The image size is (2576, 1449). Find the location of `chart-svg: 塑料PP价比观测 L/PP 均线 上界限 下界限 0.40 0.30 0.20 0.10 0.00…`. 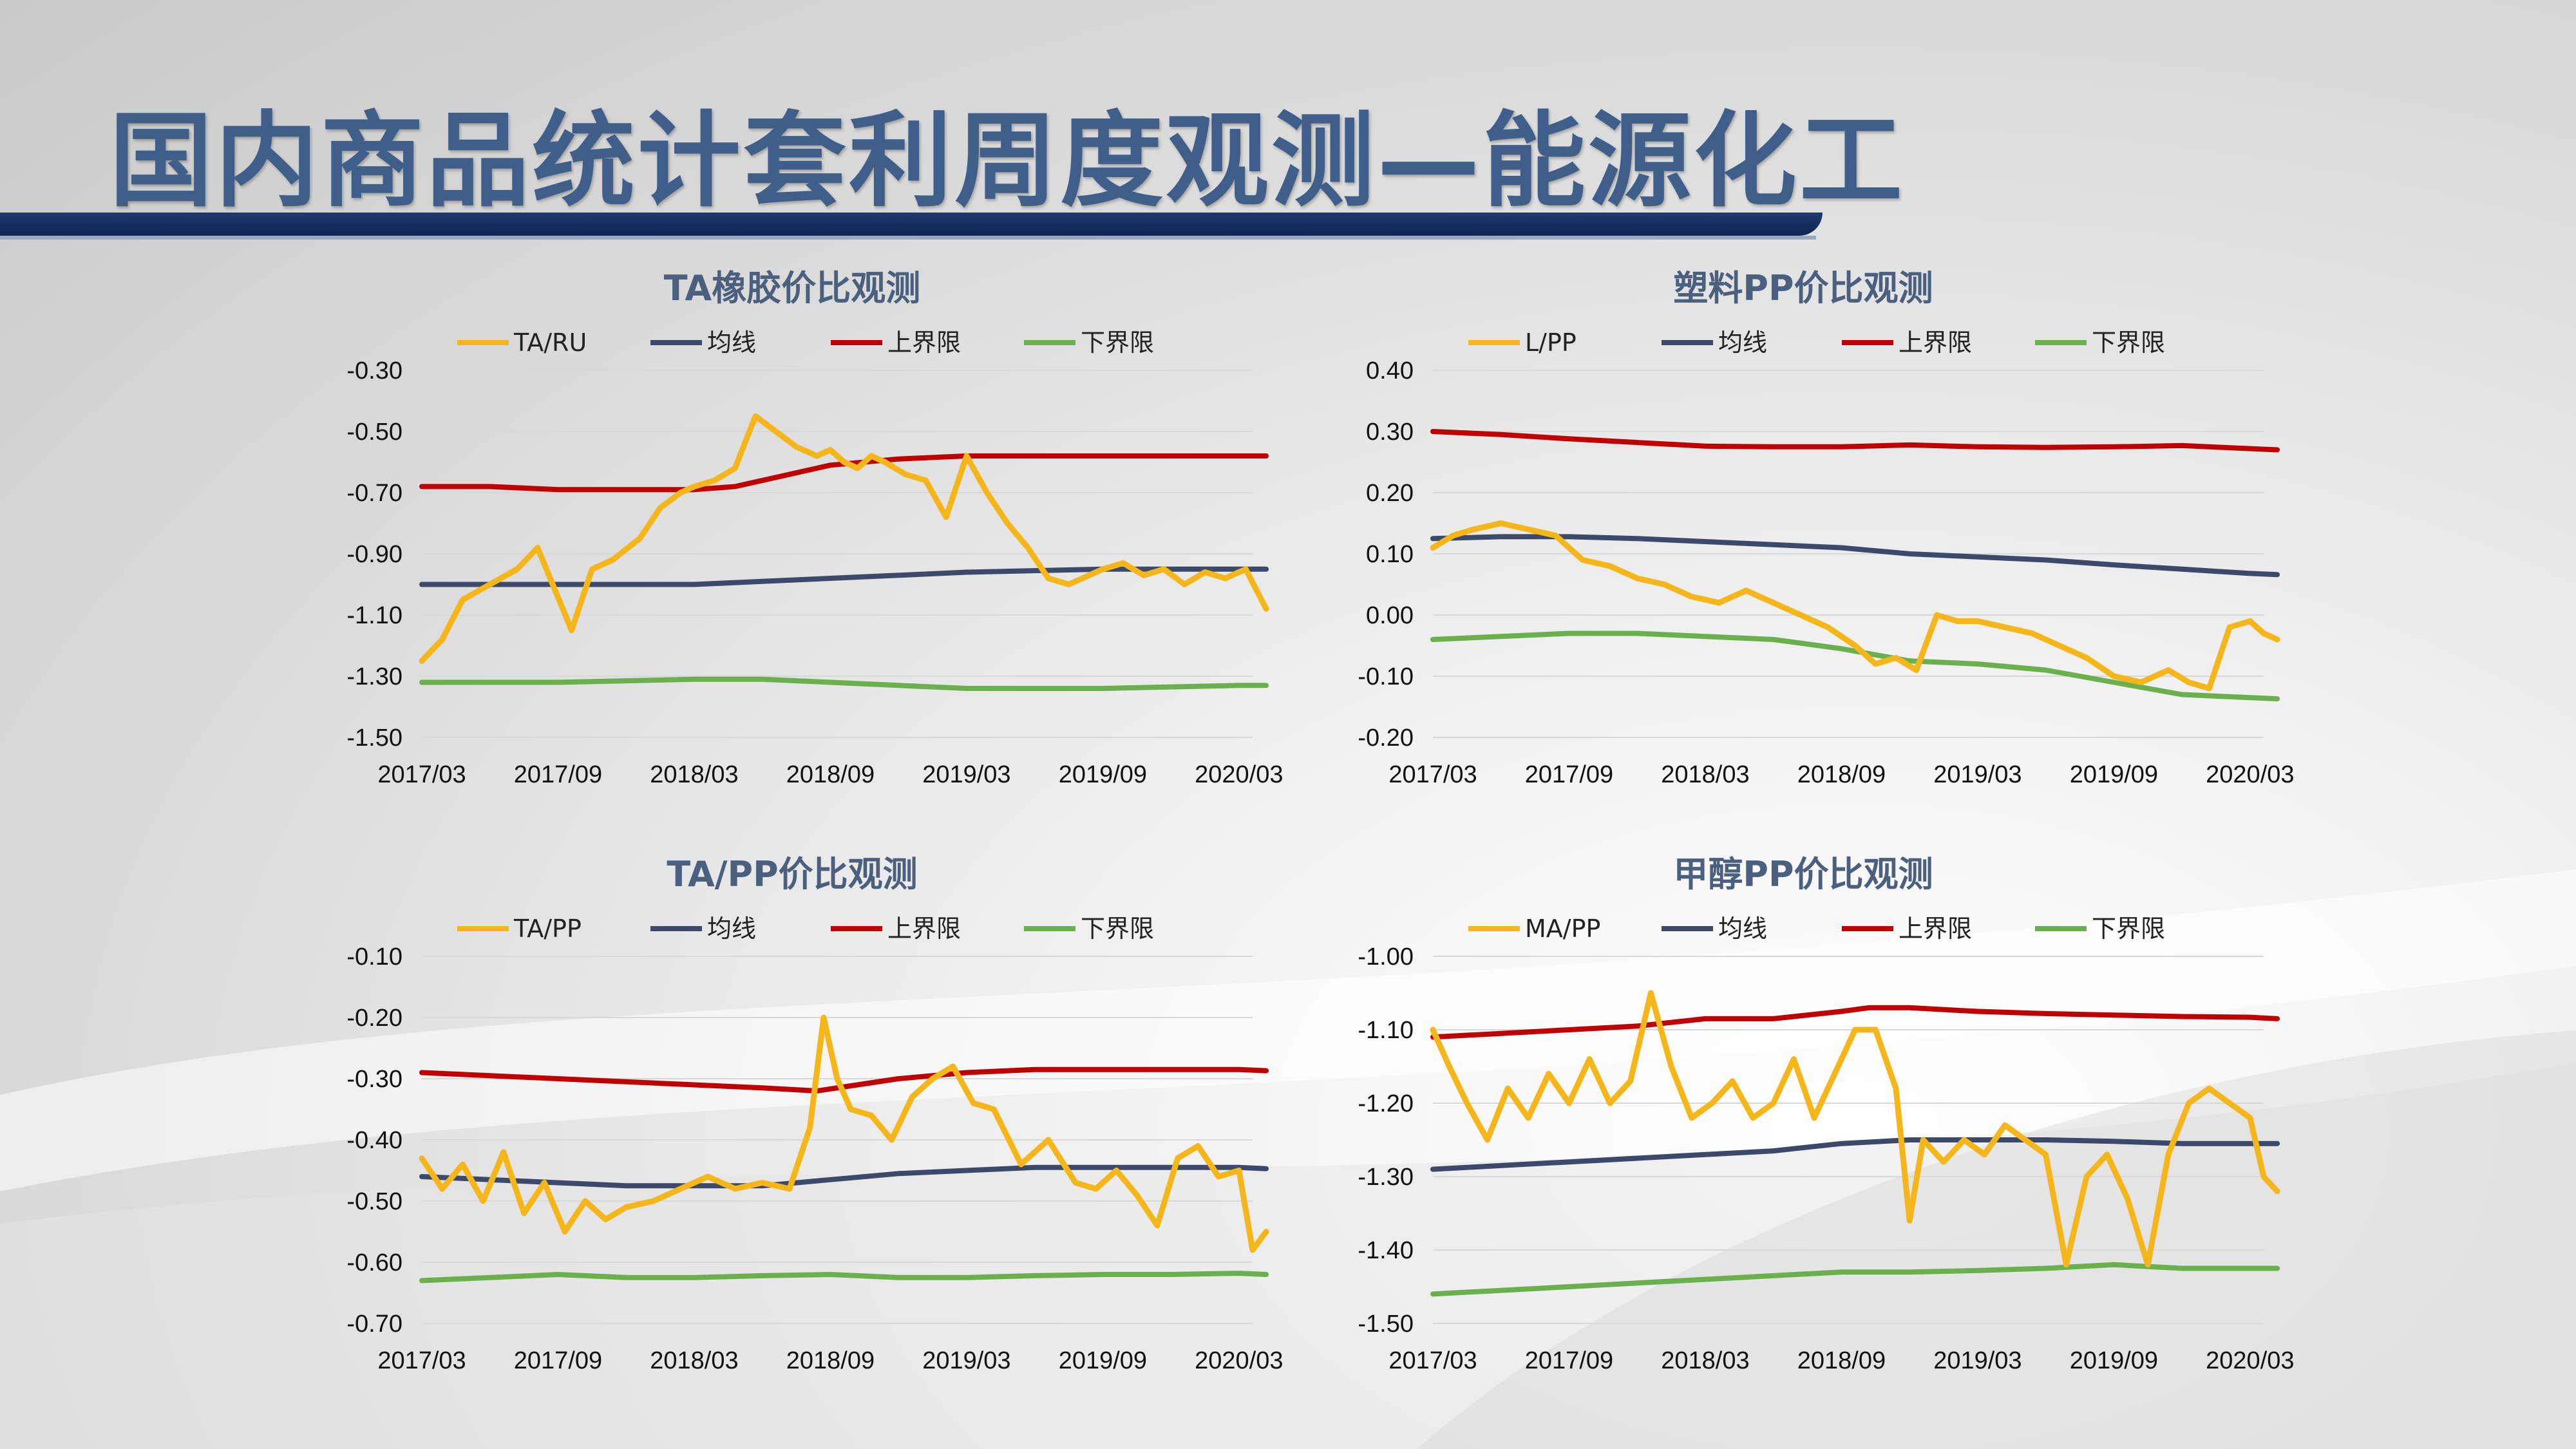

chart-svg: 塑料PP价比观测 L/PP 均线 上界限 下界限 0.40 0.30 0.20 0.10 0.00… is located at coordinates (1826, 528).